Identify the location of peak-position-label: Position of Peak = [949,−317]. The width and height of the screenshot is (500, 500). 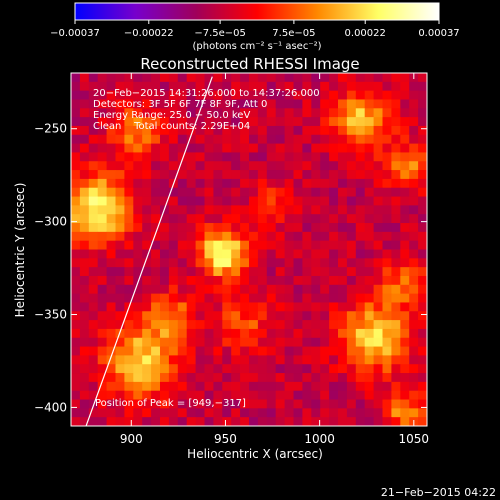
(170, 403).